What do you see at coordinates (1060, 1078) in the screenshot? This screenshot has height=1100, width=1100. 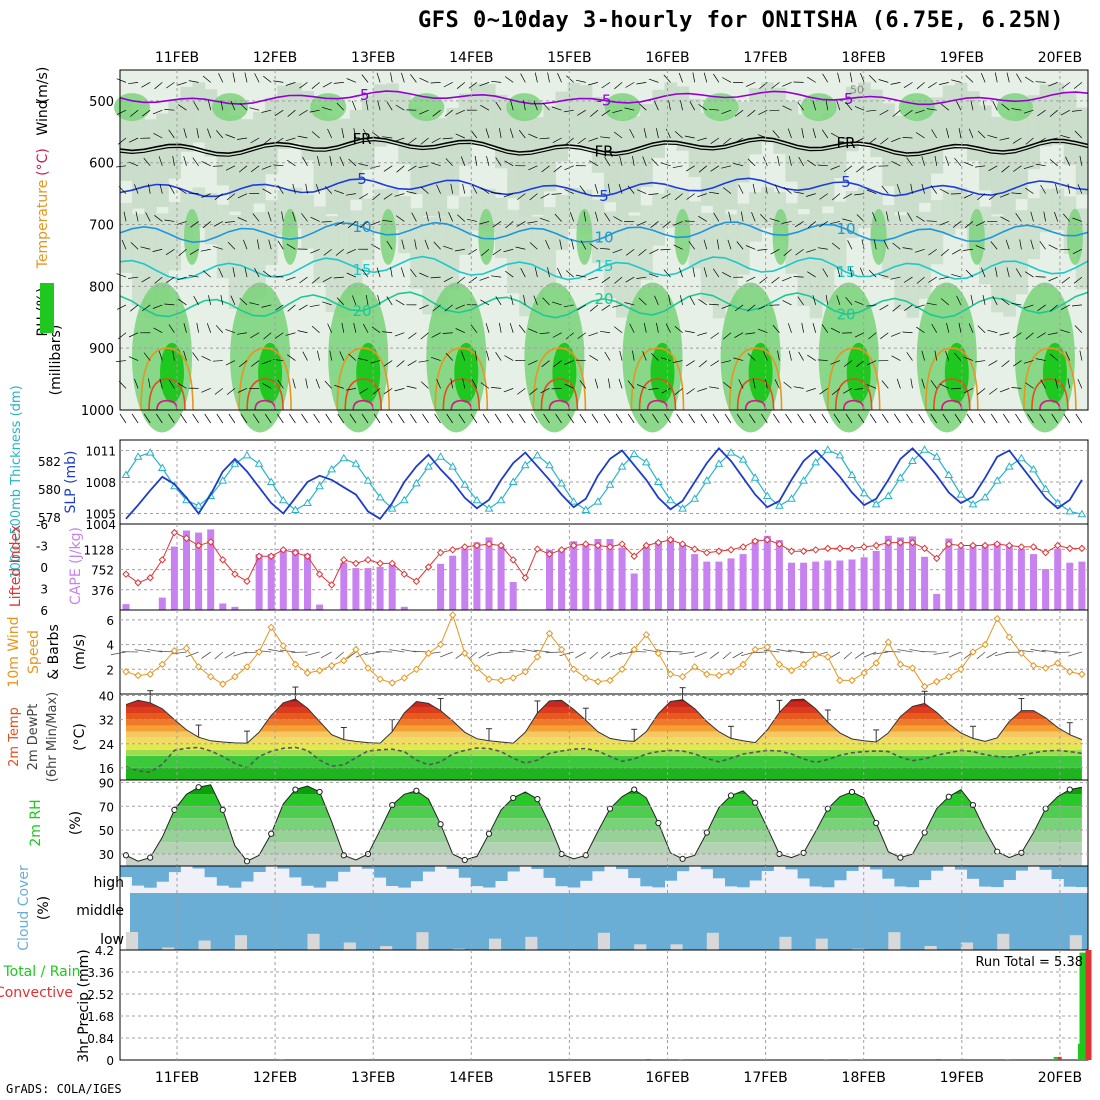 I see `date-label-bottom: 20FEB` at bounding box center [1060, 1078].